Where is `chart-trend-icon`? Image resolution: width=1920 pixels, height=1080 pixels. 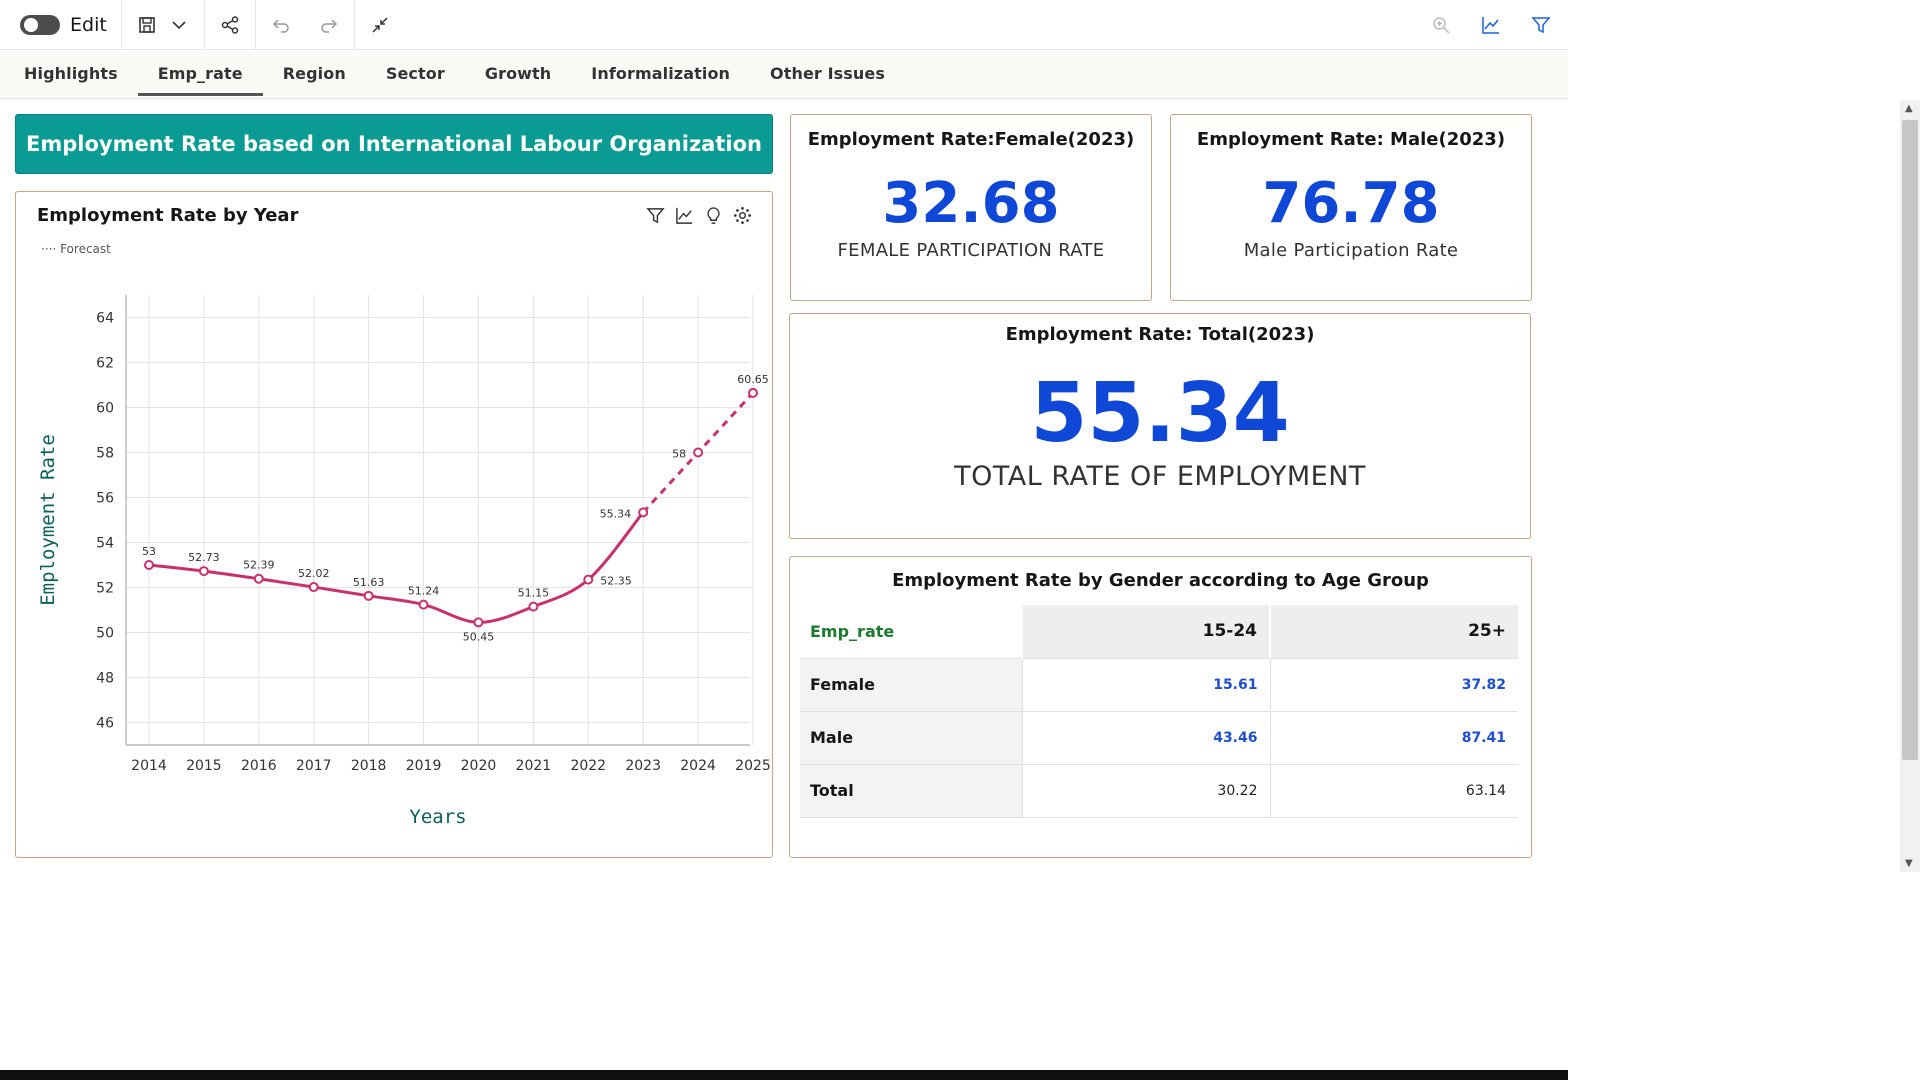 chart-trend-icon is located at coordinates (684, 215).